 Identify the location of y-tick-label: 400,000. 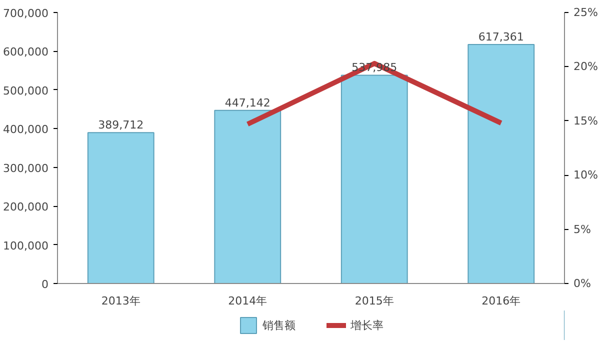
(26, 129).